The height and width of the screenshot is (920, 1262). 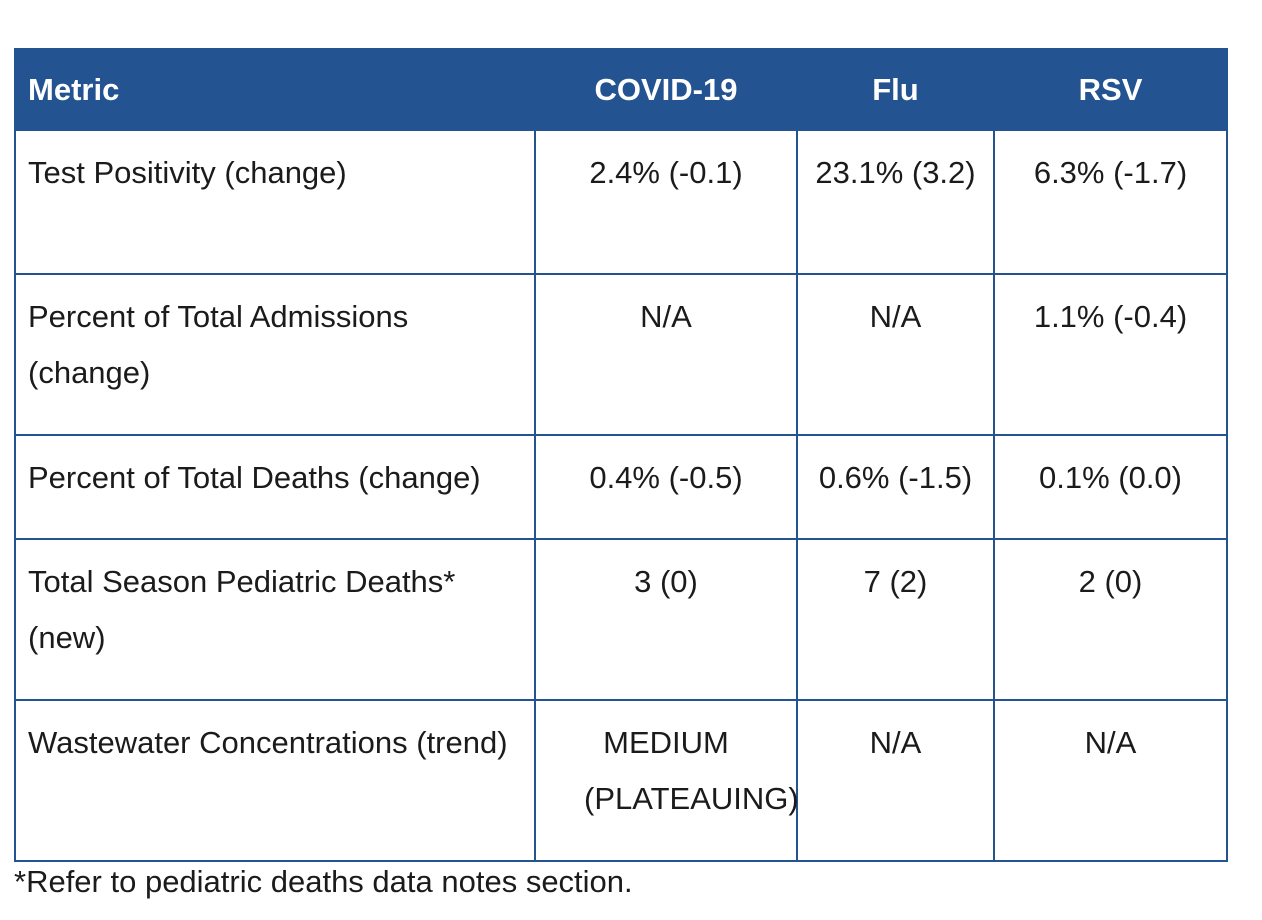 I want to click on covid-value: 2.4% (-0.1), so click(x=666, y=202).